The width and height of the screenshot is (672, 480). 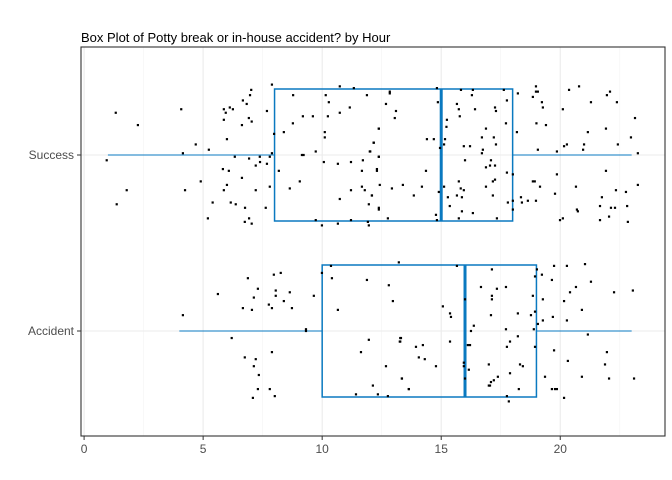 I want to click on y-axis: Accident Success, so click(x=54, y=243).